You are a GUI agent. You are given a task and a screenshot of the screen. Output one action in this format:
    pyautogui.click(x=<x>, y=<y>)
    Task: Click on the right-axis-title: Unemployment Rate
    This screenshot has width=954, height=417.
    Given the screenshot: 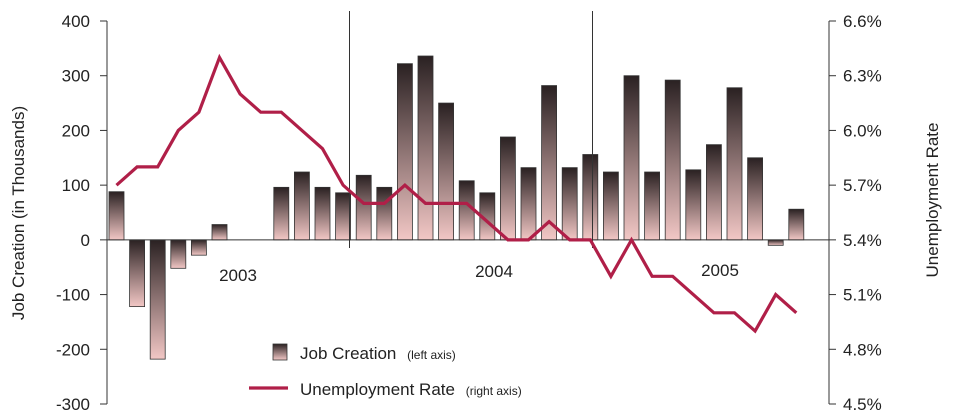 What is the action you would take?
    pyautogui.click(x=932, y=200)
    